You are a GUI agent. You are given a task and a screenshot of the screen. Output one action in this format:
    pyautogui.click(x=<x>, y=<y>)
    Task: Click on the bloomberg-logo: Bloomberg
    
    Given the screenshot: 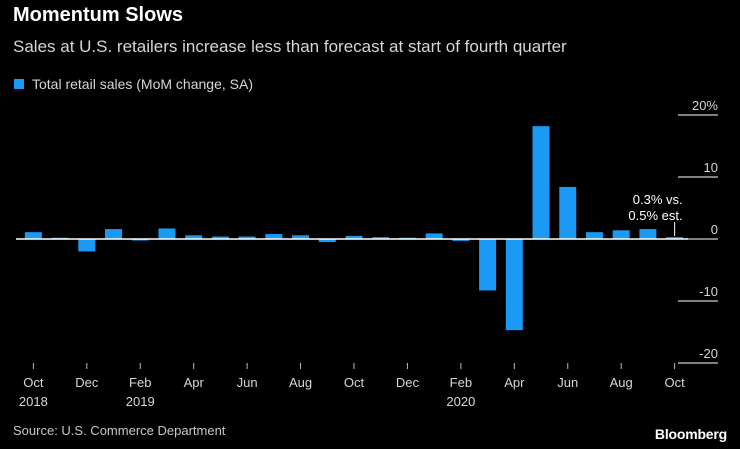 What is the action you would take?
    pyautogui.click(x=690, y=434)
    